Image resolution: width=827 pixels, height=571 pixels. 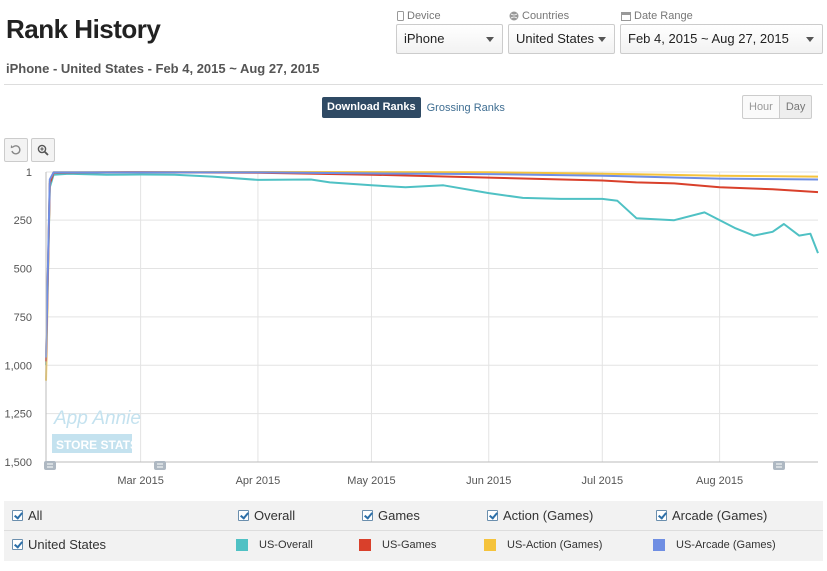 I want to click on x-tick-label: Jun 2015, so click(x=488, y=481).